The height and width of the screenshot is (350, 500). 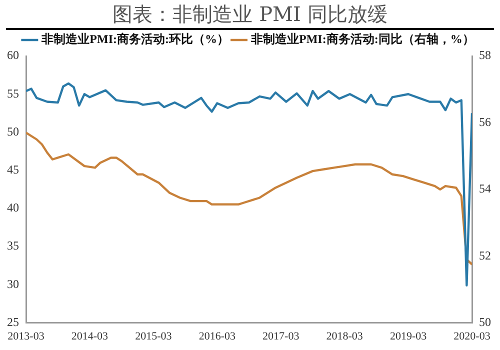 I want to click on y-tick-label: 55, so click(x=13, y=93).